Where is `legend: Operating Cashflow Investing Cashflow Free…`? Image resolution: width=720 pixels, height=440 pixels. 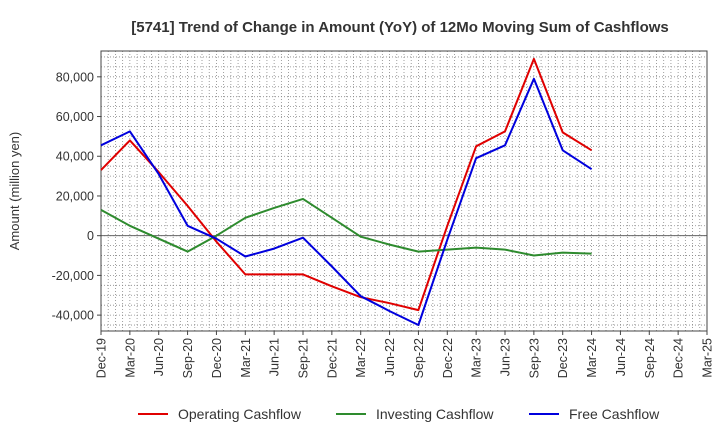 legend: Operating Cashflow Investing Cashflow Free… is located at coordinates (399, 414).